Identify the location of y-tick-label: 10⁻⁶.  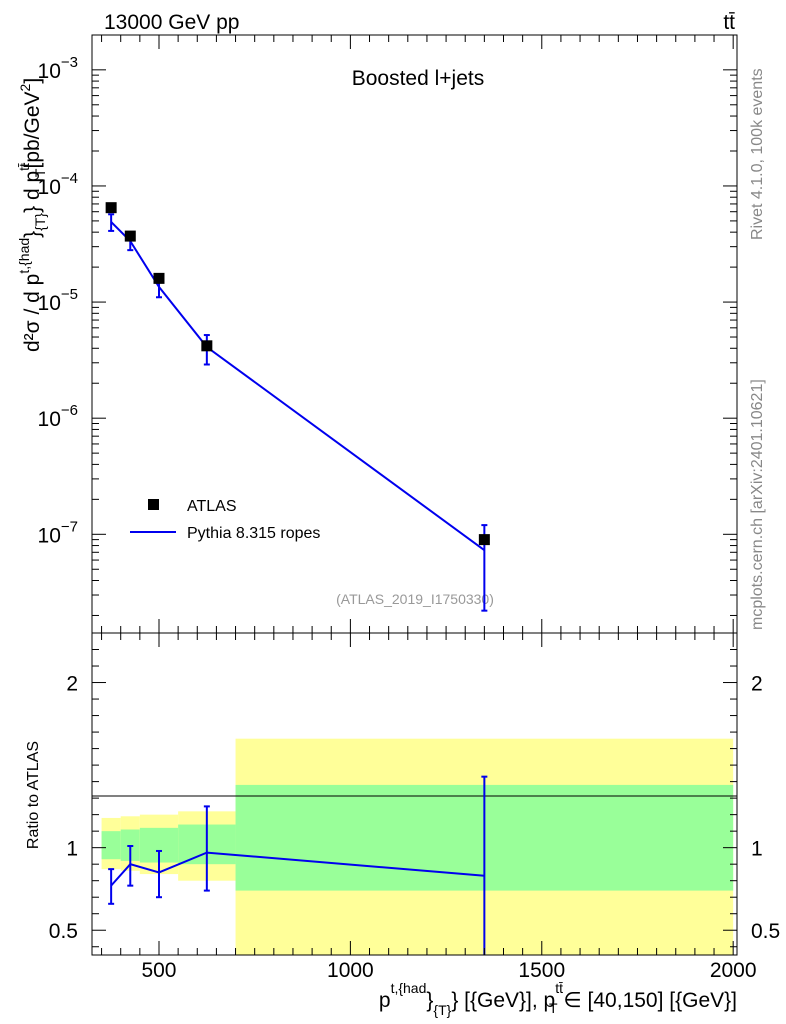
(58, 416).